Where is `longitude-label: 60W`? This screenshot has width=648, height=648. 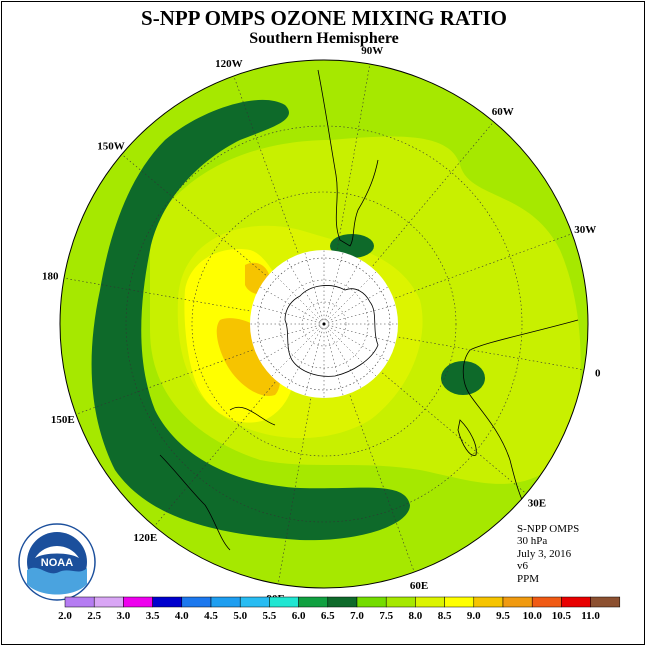 longitude-label: 60W is located at coordinates (503, 112).